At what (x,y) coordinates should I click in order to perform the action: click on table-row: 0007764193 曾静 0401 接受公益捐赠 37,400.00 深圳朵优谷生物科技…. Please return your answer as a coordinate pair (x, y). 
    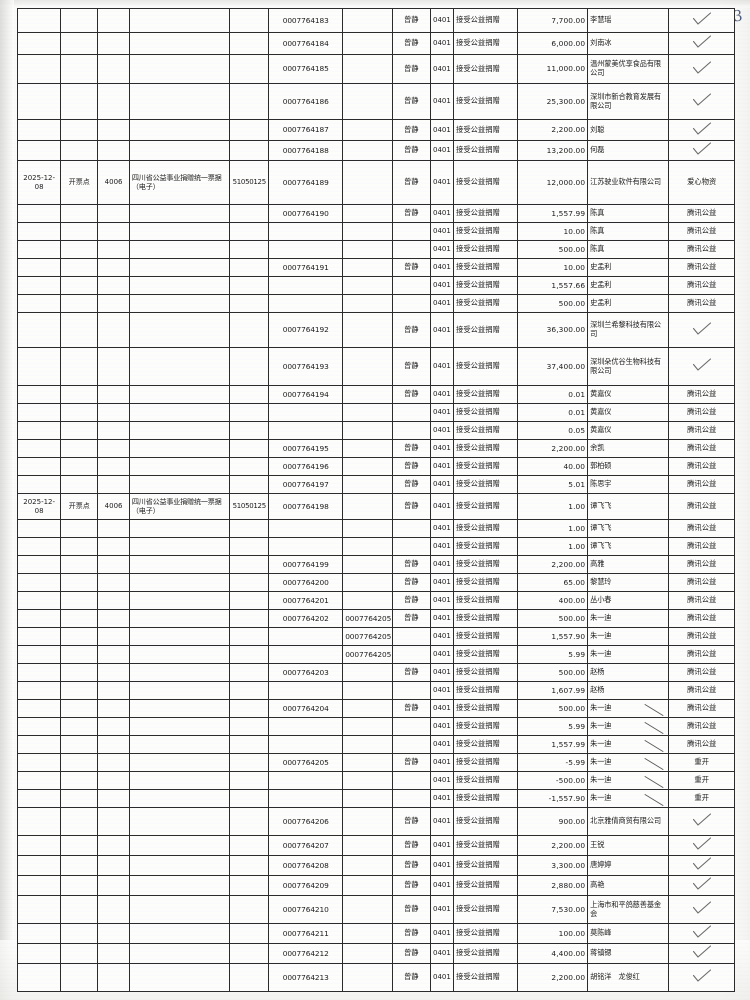
    Looking at the image, I should click on (375, 366).